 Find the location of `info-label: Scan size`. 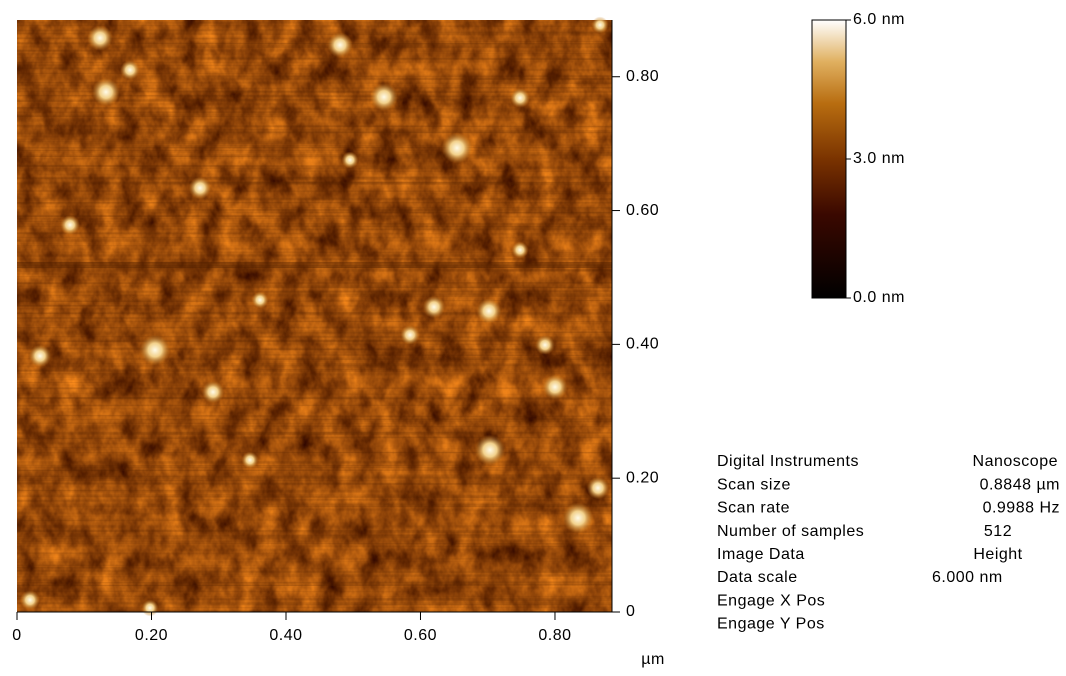

info-label: Scan size is located at coordinates (754, 484).